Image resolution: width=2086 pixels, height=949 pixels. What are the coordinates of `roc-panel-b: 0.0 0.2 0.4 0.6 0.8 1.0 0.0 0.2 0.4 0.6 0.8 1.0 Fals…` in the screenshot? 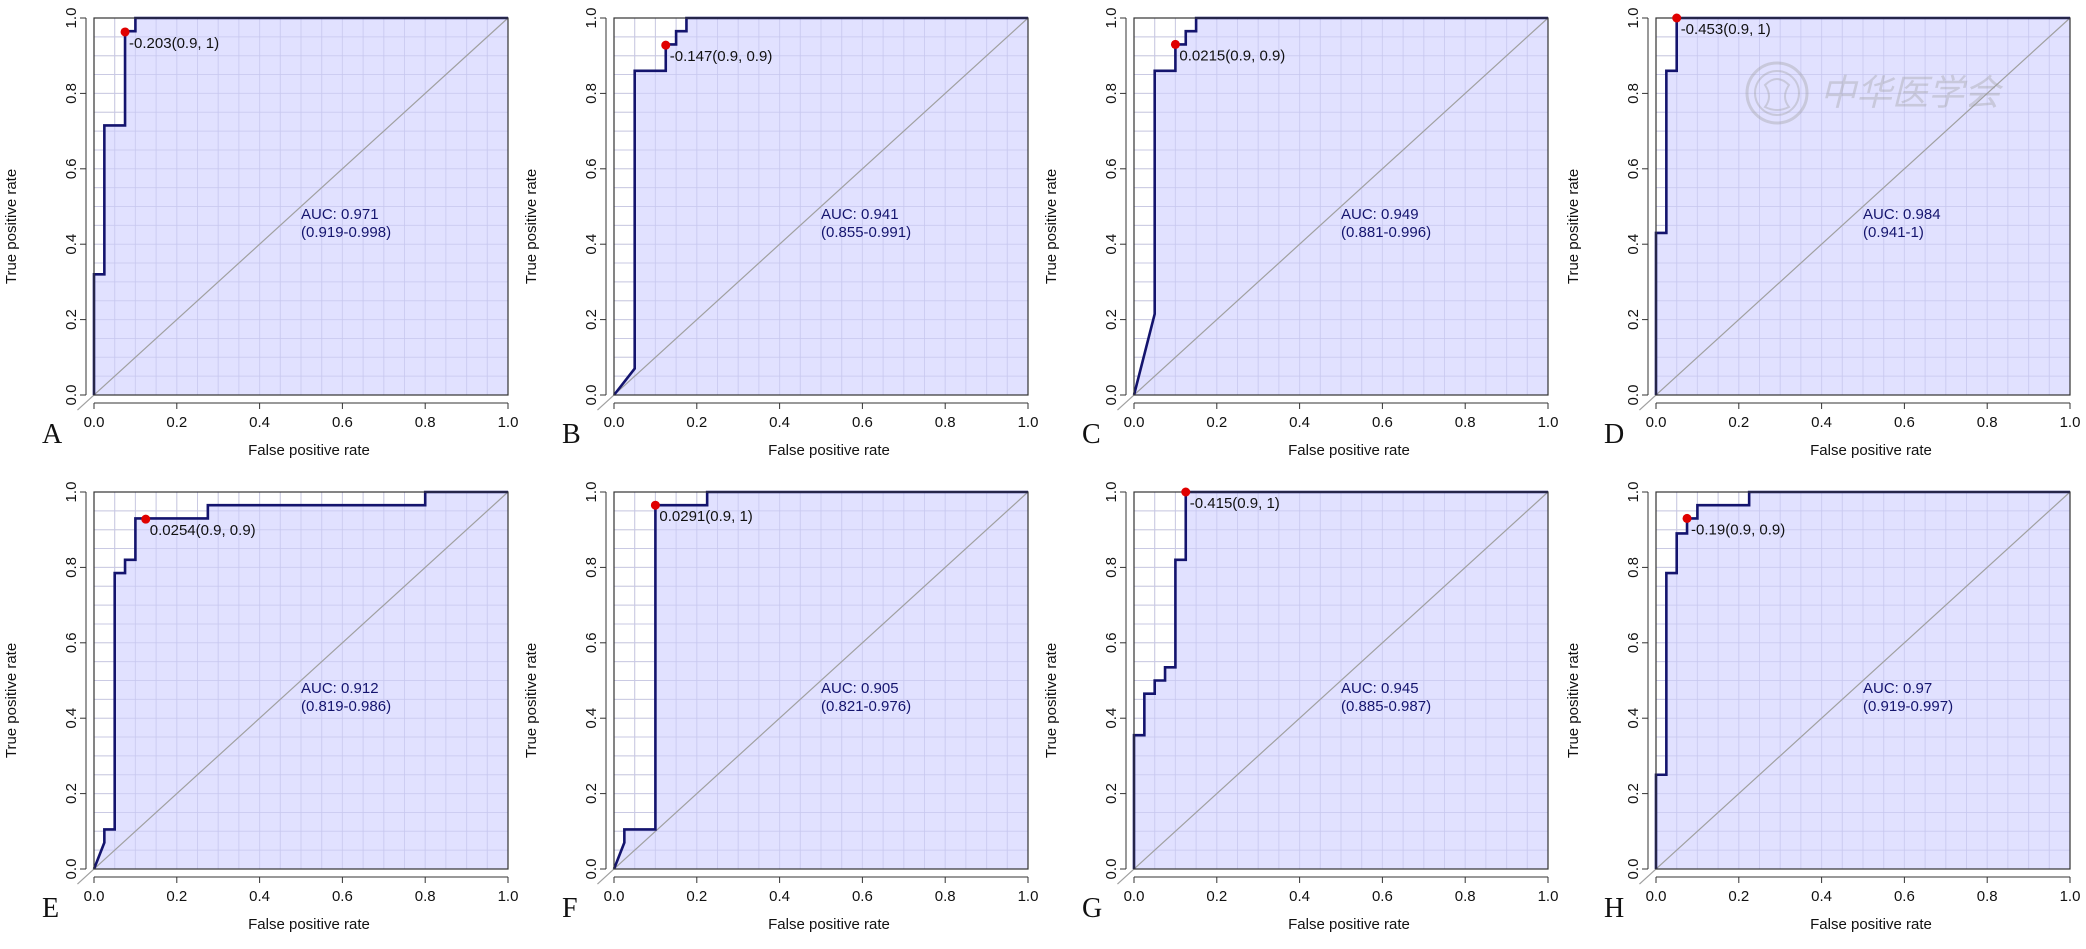 It's located at (781, 233).